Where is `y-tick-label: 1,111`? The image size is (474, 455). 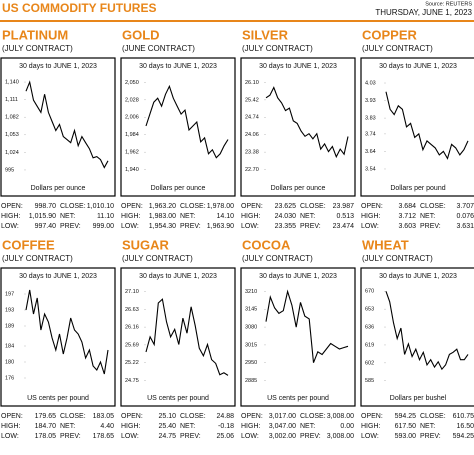
y-tick-label: 1,111 is located at coordinates (11, 100).